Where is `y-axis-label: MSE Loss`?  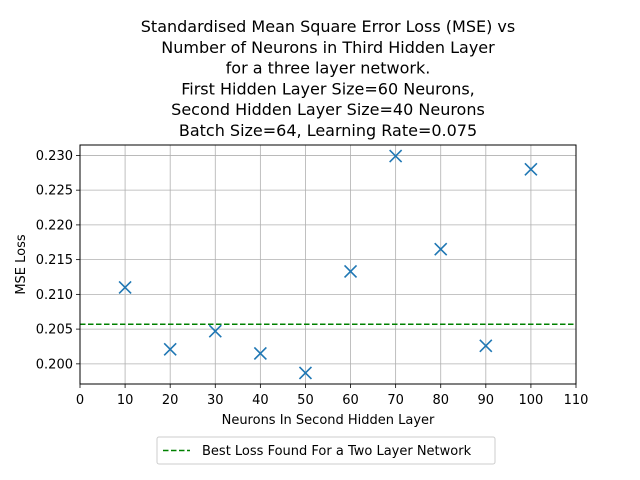
y-axis-label: MSE Loss is located at coordinates (21, 264).